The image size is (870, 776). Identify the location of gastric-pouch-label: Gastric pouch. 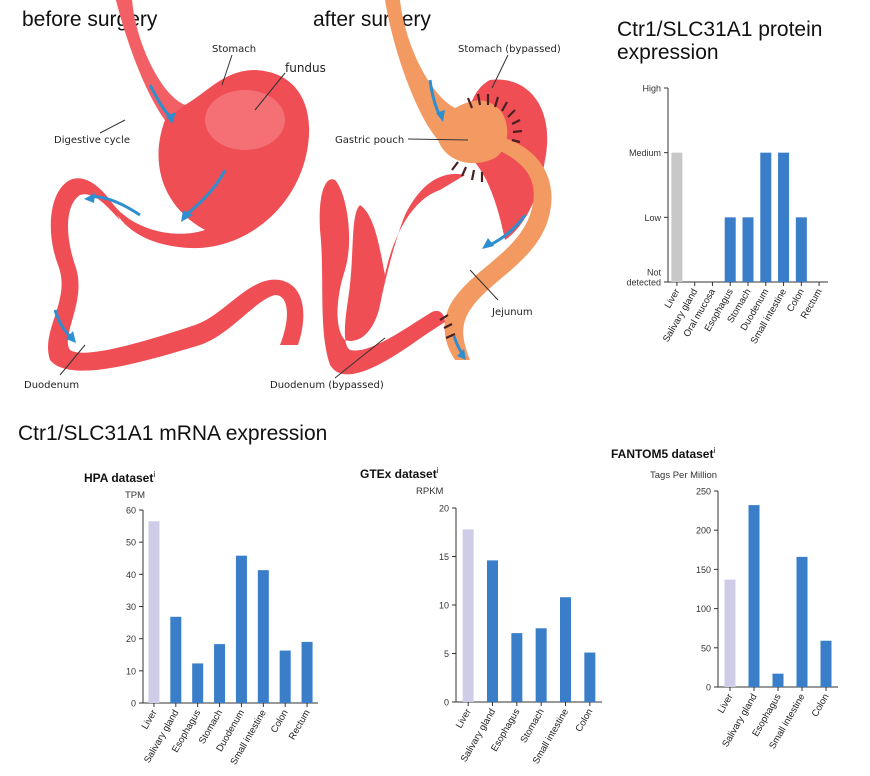
(369, 140).